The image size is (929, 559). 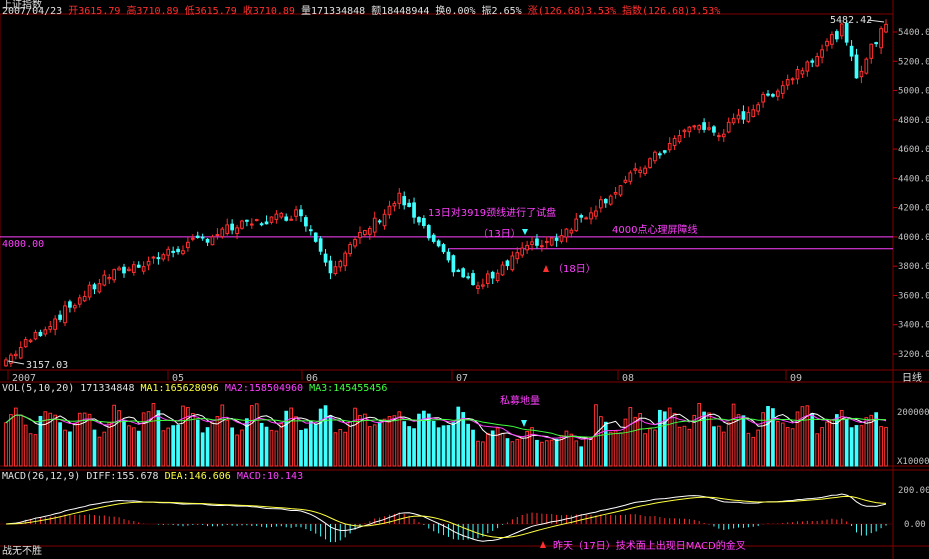 I want to click on quote-high: 高3710.89, so click(x=152, y=11).